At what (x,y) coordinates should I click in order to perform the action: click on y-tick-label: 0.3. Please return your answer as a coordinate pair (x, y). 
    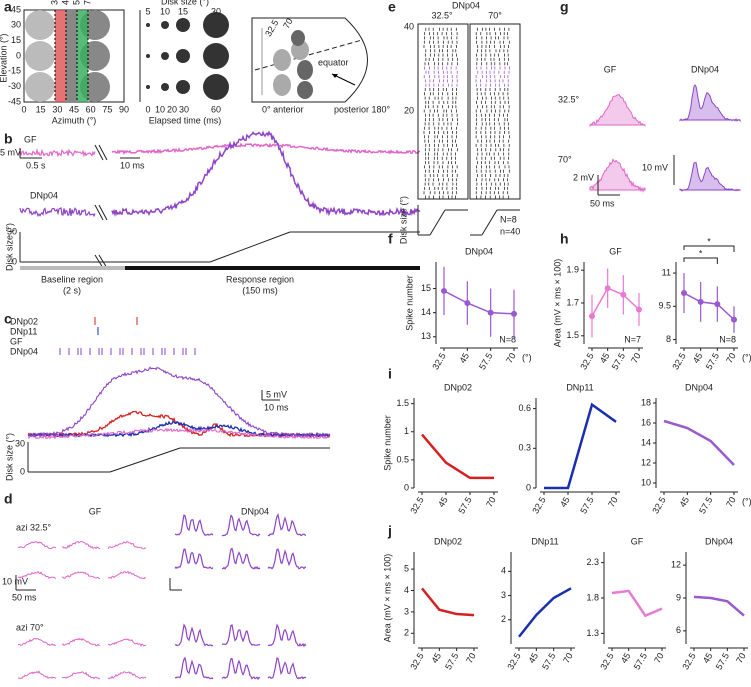
    Looking at the image, I should click on (524, 448).